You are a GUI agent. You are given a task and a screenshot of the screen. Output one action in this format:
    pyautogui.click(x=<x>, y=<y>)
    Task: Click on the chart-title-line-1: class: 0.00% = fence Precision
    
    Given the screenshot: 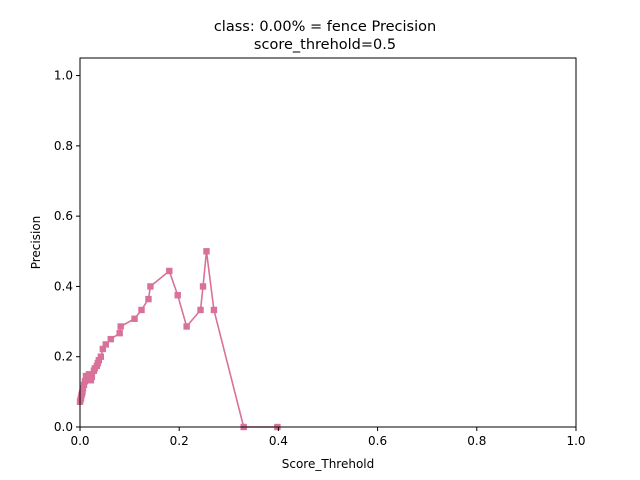 What is the action you would take?
    pyautogui.click(x=325, y=27)
    